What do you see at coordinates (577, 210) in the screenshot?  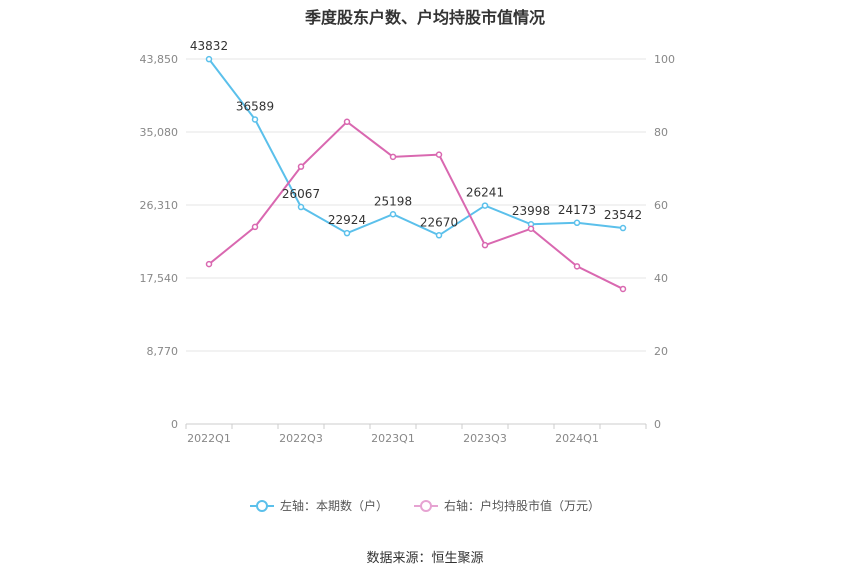 I see `data-label: 24173` at bounding box center [577, 210].